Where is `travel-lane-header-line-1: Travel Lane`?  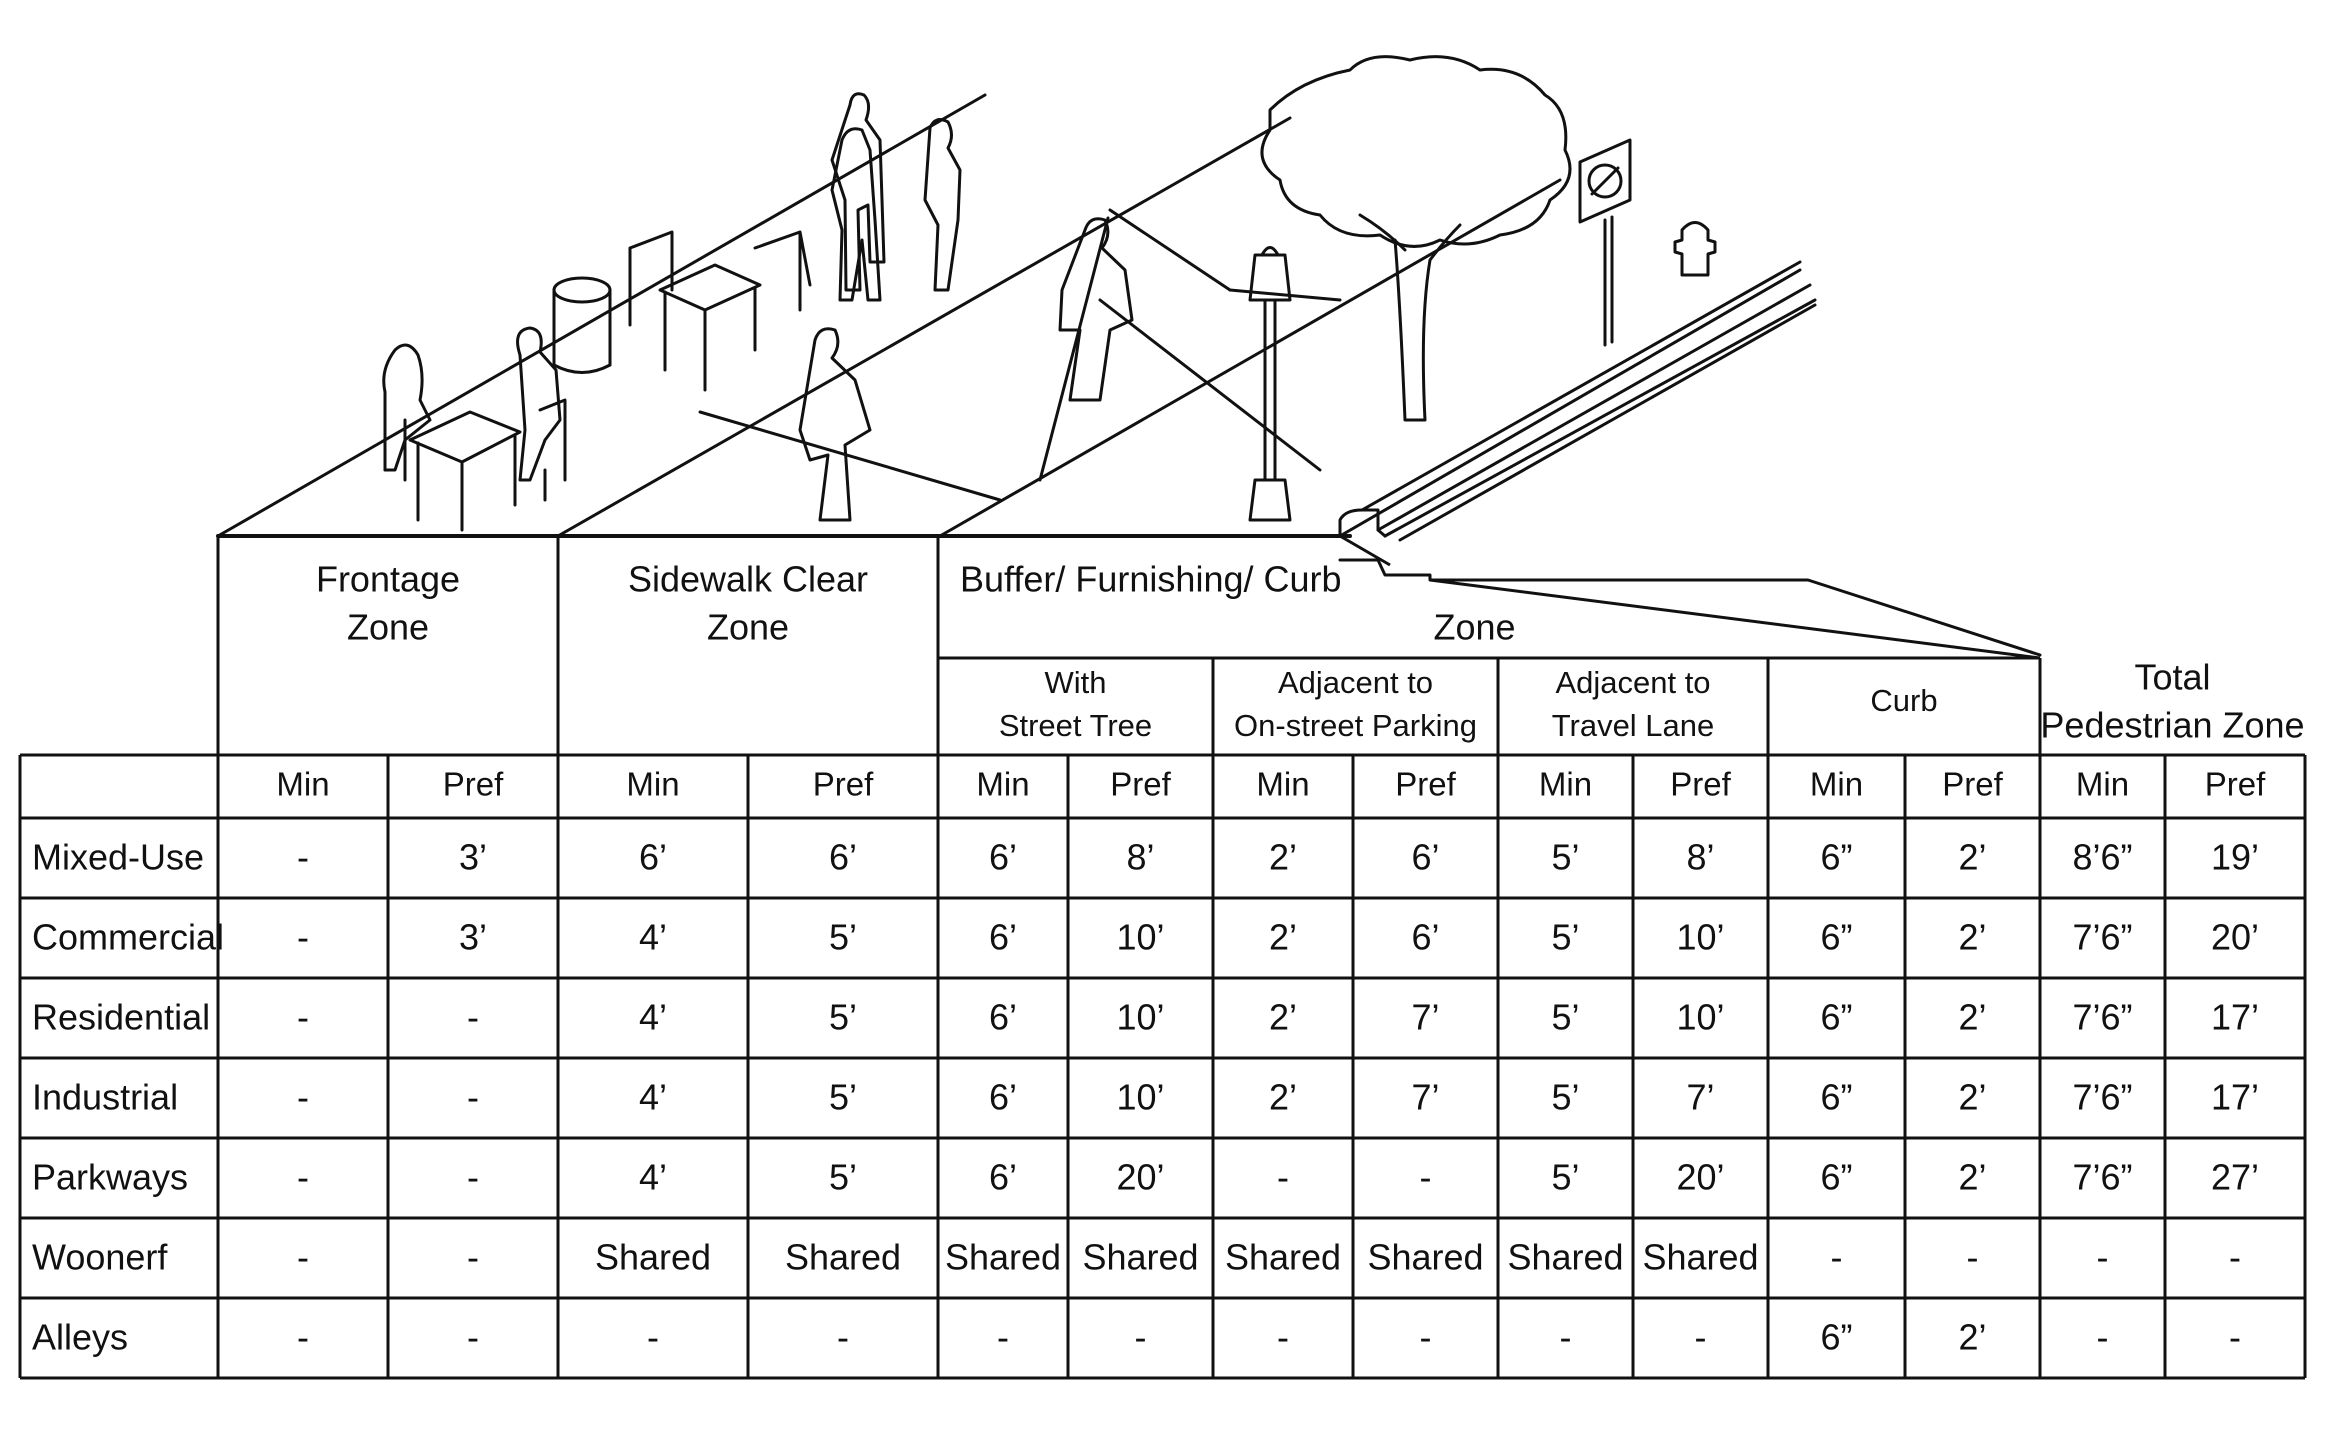 travel-lane-header-line-1: Travel Lane is located at coordinates (1633, 725).